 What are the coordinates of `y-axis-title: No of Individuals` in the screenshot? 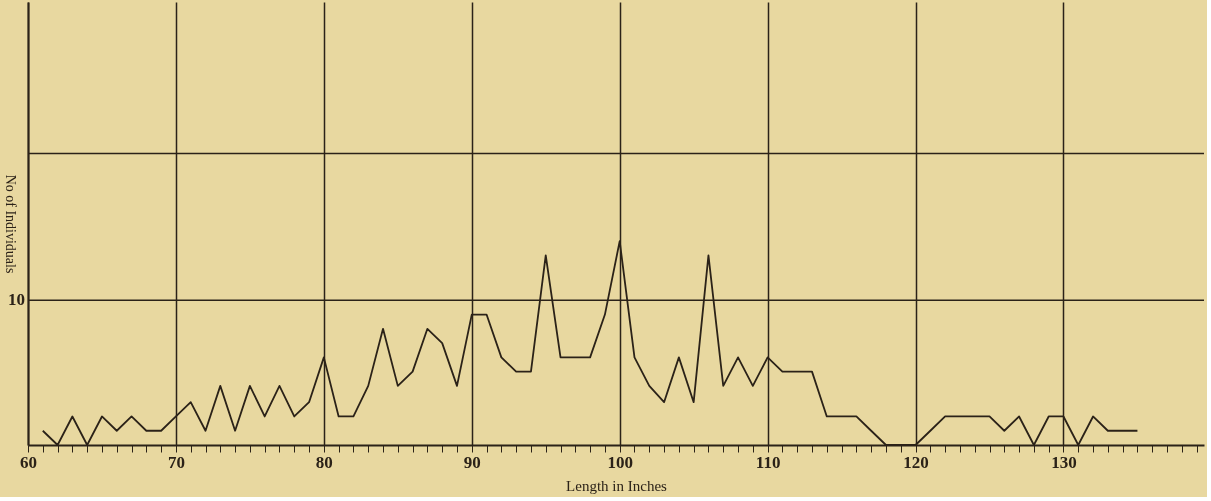 It's located at (10, 224).